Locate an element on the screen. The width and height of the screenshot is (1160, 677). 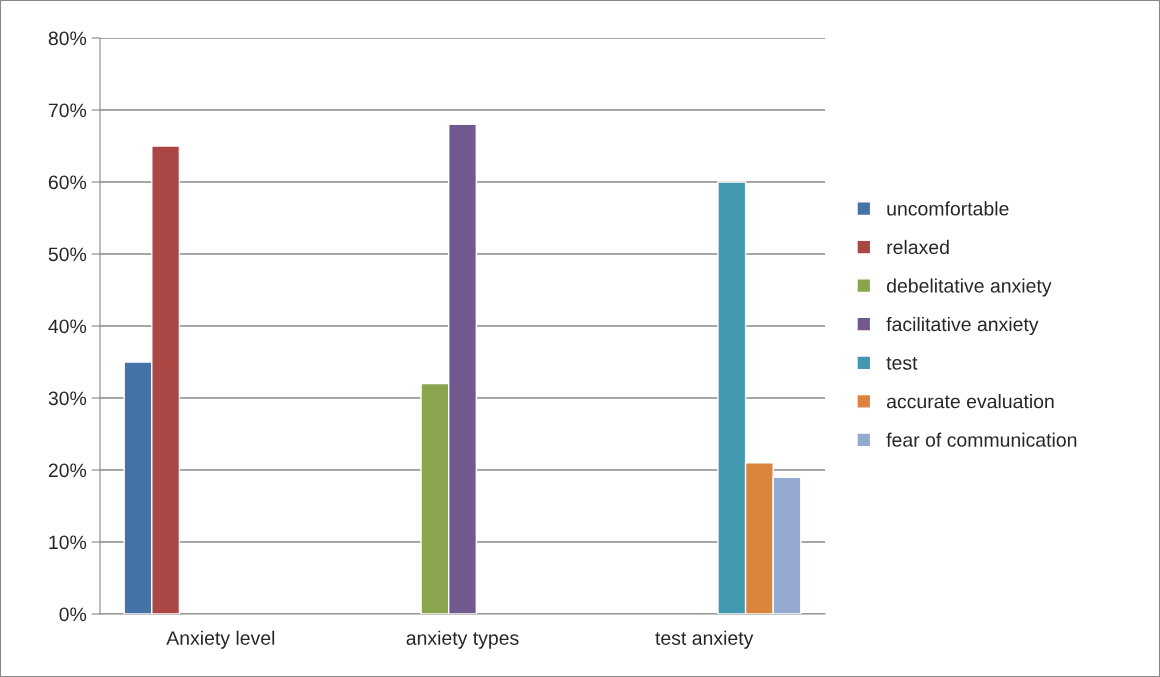
y-tick-label: 20% is located at coordinates (67, 470).